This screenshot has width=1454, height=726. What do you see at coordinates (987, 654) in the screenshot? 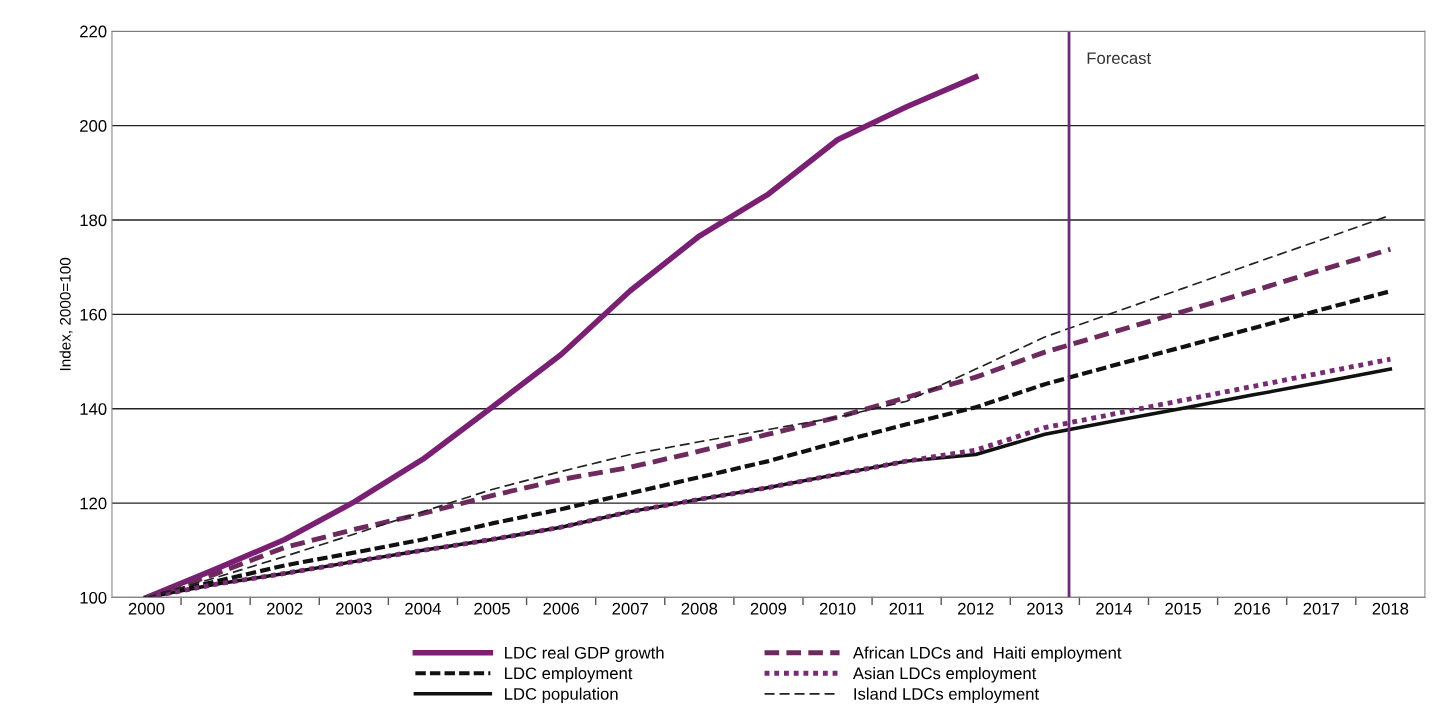
I see `legend-label: African LDCs and Haiti employment` at bounding box center [987, 654].